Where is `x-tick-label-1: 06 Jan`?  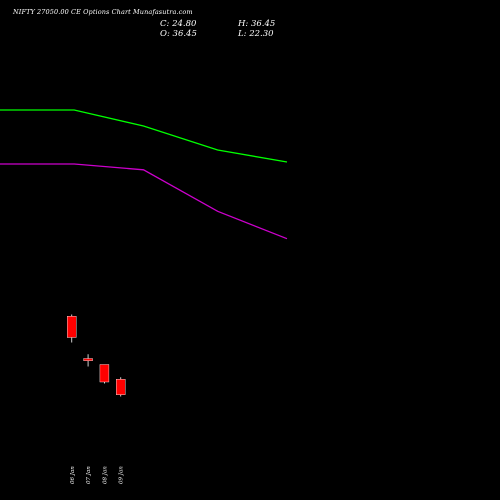
x-tick-label-1: 06 Jan is located at coordinates (73, 475).